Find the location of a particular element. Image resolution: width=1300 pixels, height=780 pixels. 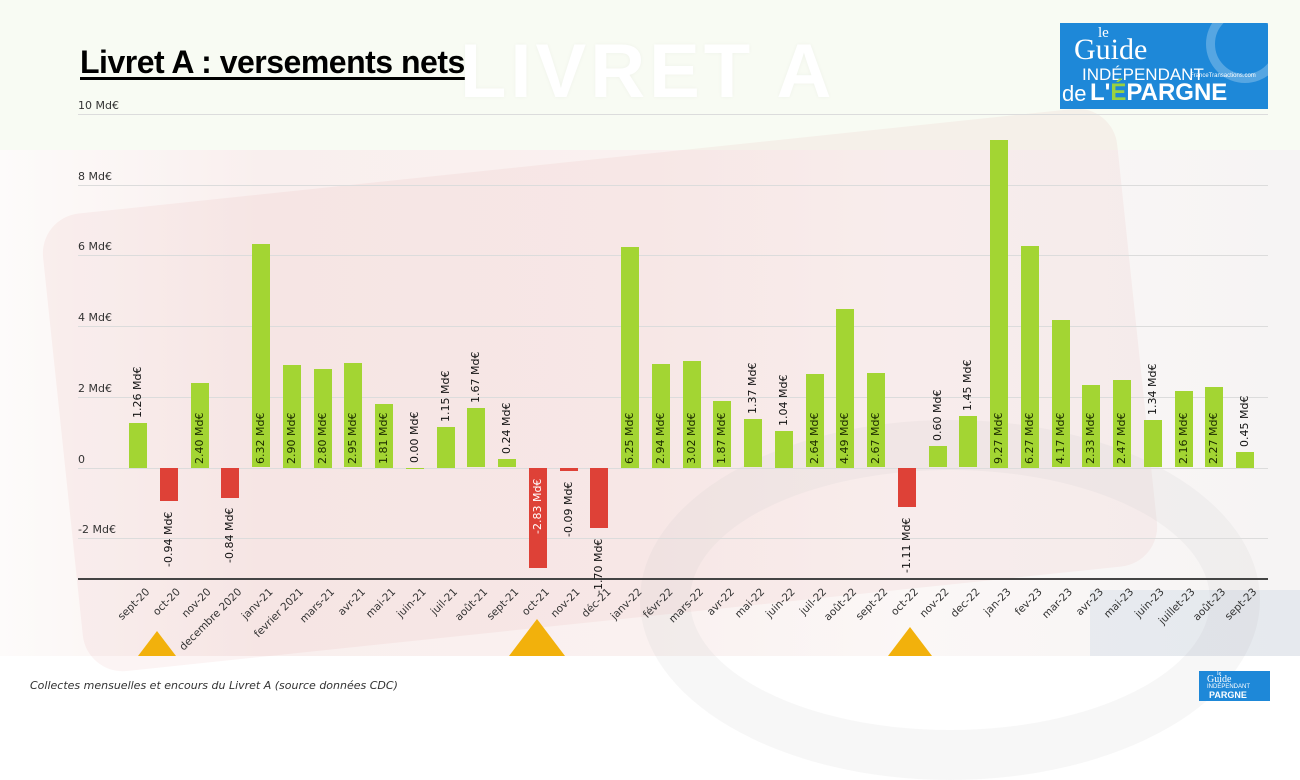

x-tick-label: nov-22 is located at coordinates (934, 603).